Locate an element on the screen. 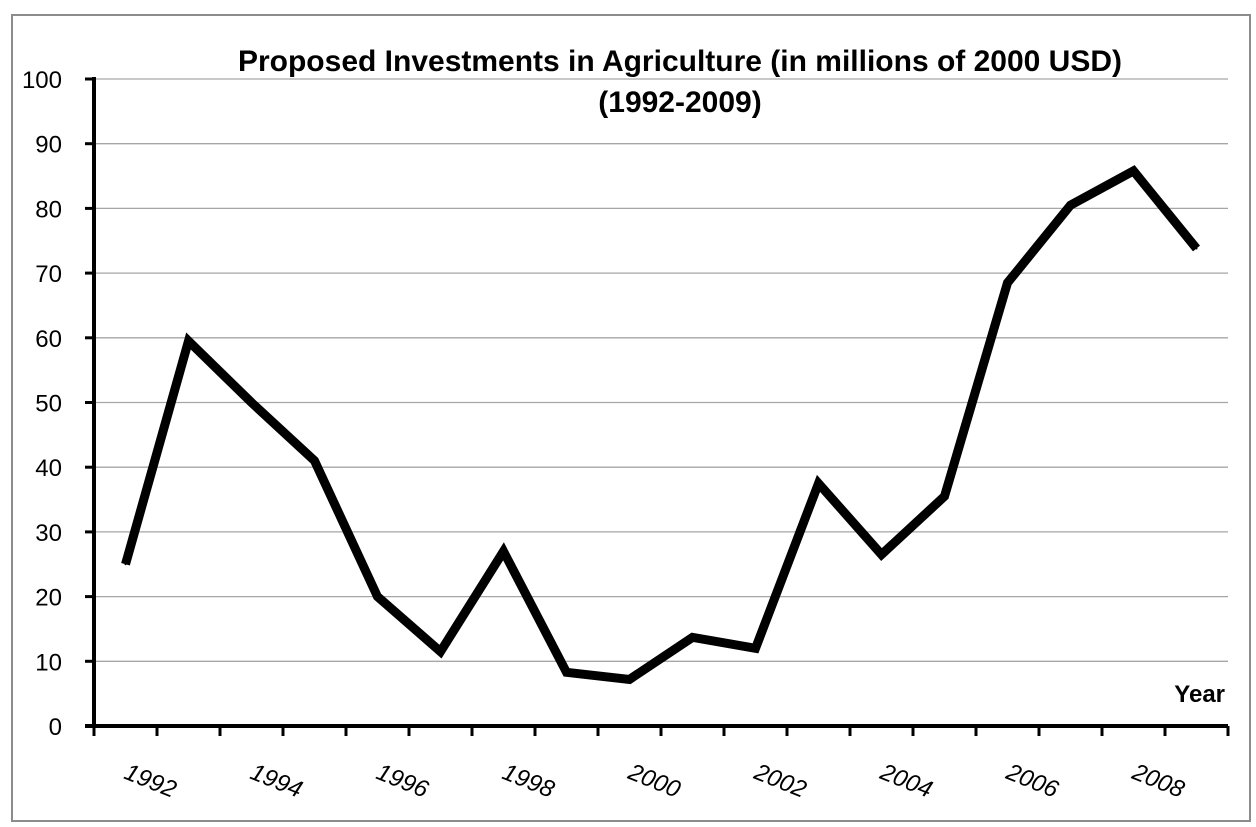 This screenshot has height=827, width=1256. x-ticks: 1992 1994 1996 1998 2000 2002 2004 2006 2008 is located at coordinates (661, 765).